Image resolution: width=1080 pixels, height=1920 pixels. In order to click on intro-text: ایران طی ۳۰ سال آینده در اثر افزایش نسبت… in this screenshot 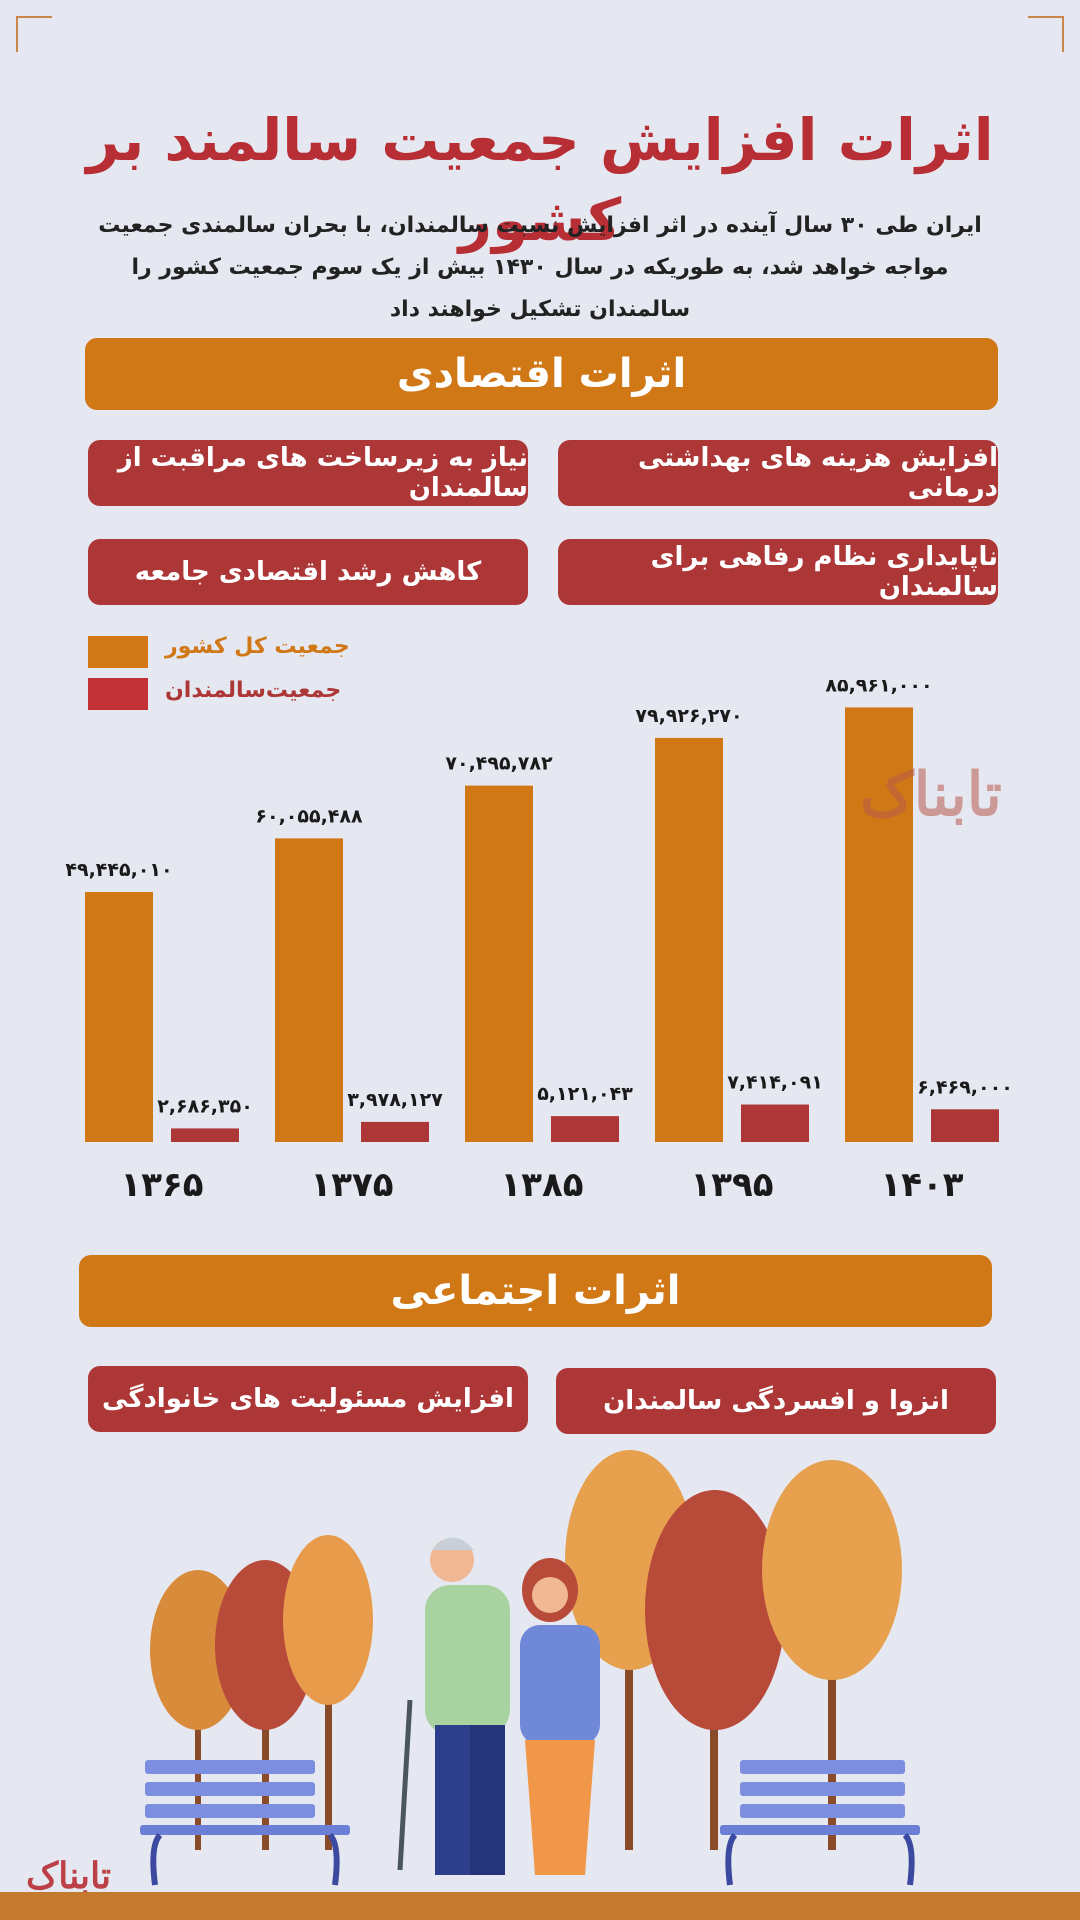, I will do `click(540, 267)`.